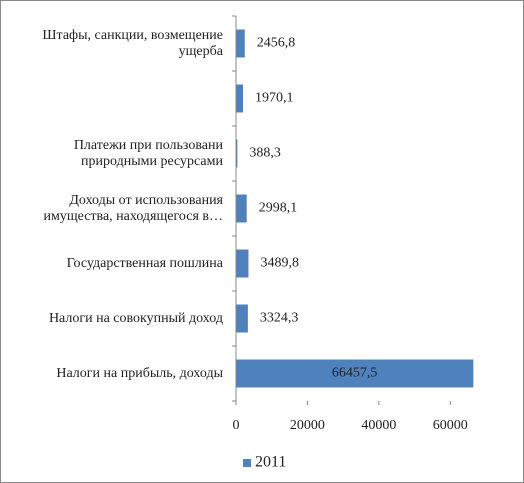 Image resolution: width=524 pixels, height=483 pixels. Describe the element at coordinates (274, 98) in the screenshot. I see `value-label: 1970,1` at that location.